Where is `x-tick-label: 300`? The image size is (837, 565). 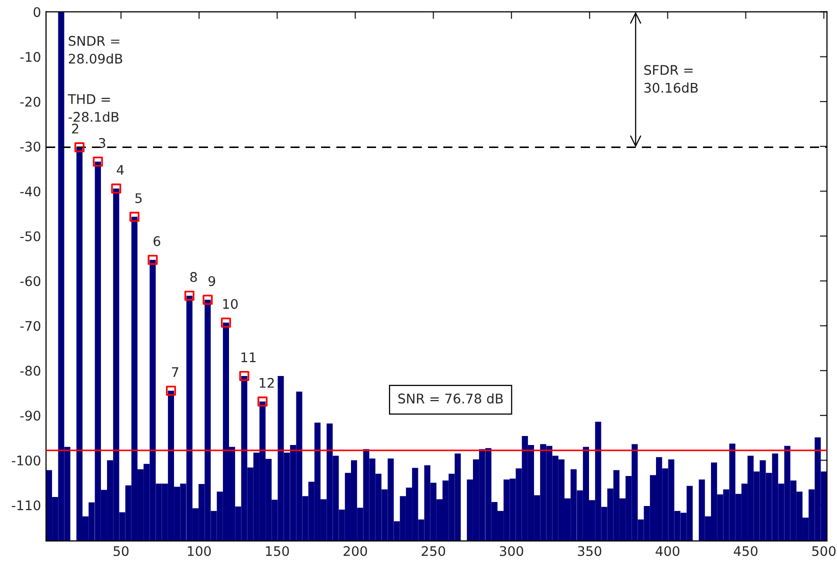
x-tick-label: 300 is located at coordinates (512, 551).